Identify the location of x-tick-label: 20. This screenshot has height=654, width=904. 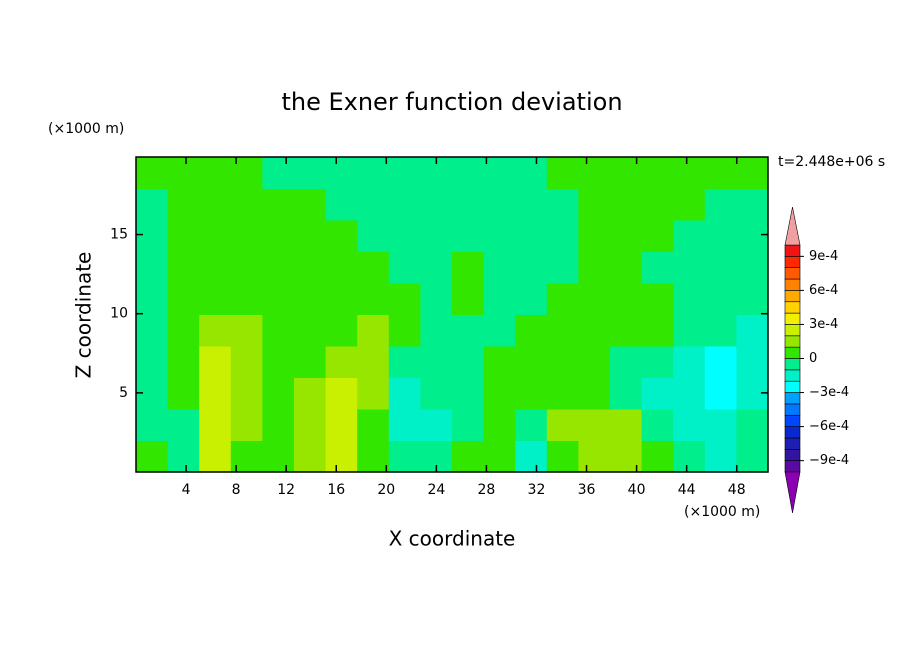
(386, 490).